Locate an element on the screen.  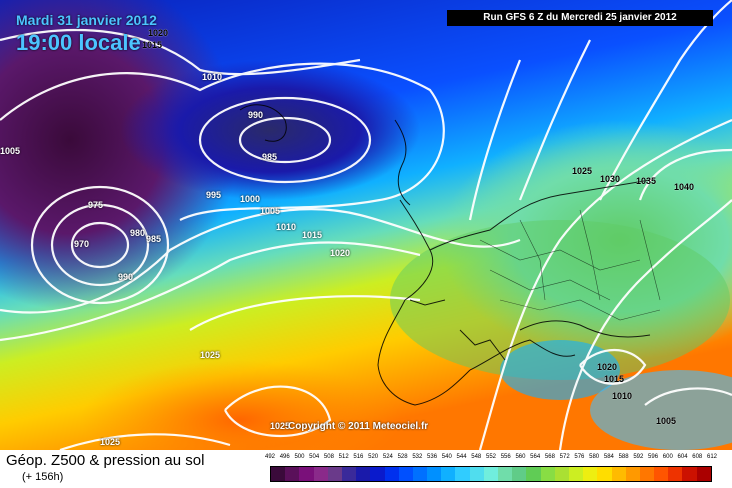
isobar-label: 1040 is located at coordinates (684, 187).